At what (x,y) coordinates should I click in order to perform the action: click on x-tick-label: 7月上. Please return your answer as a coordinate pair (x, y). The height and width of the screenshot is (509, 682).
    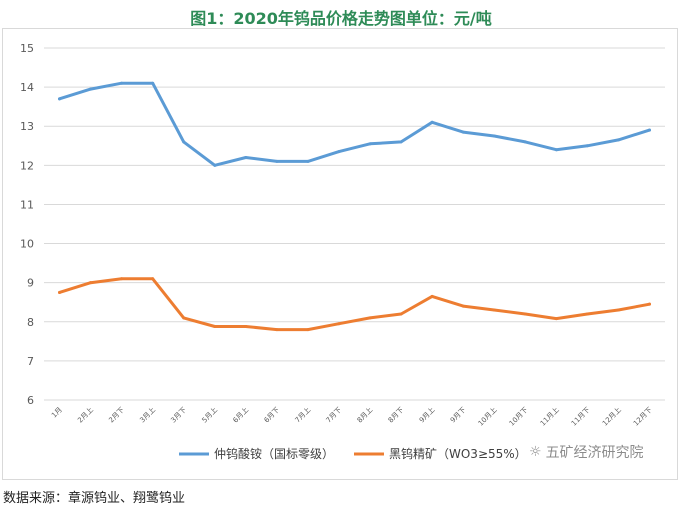
    Looking at the image, I should click on (302, 414).